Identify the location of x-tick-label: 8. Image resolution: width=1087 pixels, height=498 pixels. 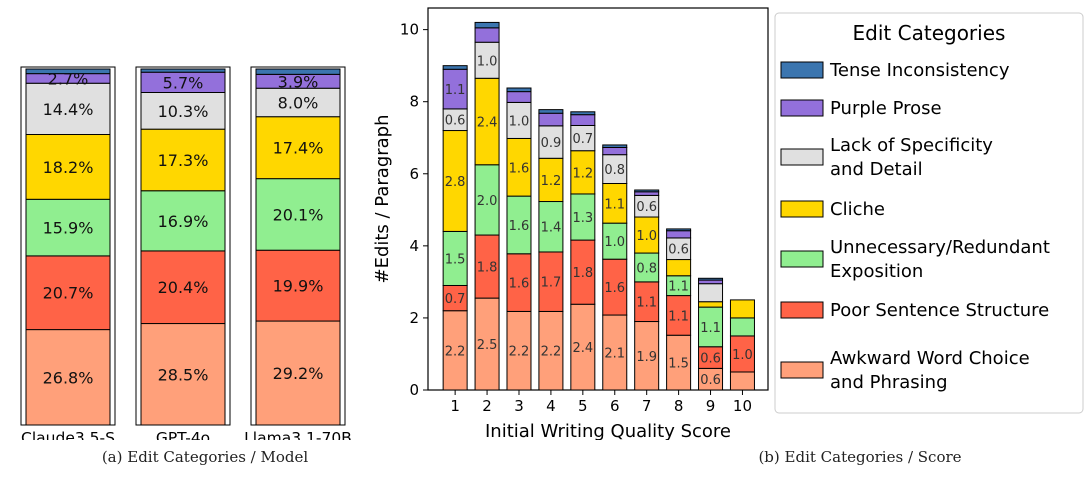
(679, 406).